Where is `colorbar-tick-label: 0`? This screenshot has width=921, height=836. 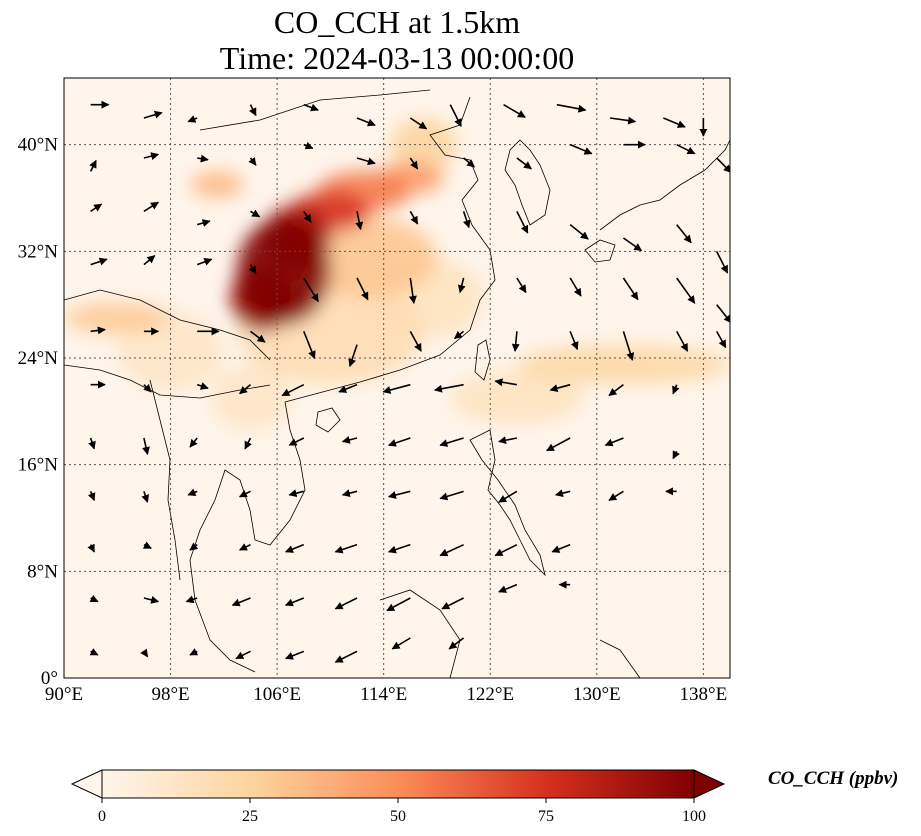
colorbar-tick-label: 0 is located at coordinates (102, 816).